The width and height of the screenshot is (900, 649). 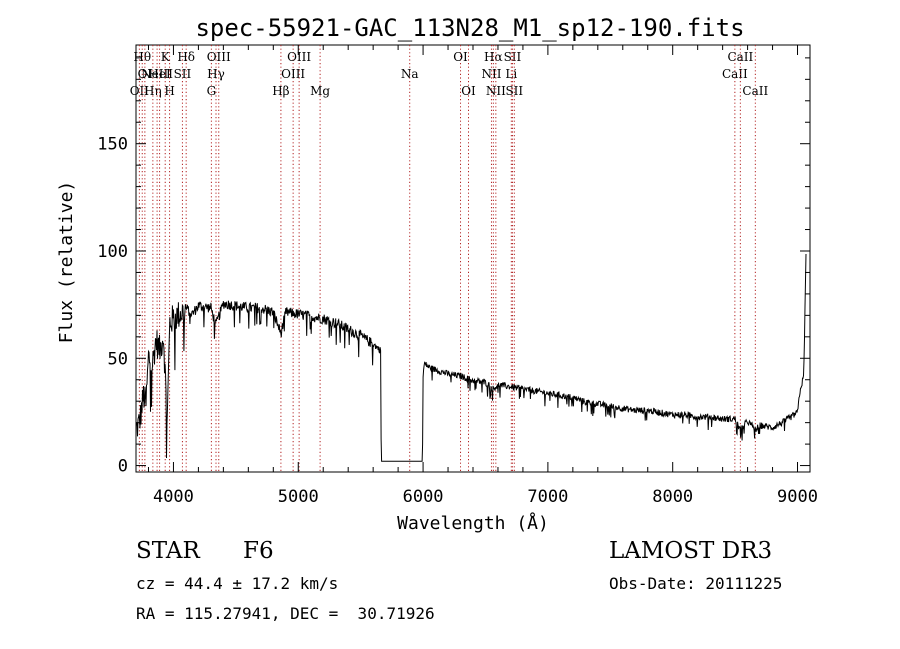 I want to click on line-label-18: OI, so click(x=460, y=57).